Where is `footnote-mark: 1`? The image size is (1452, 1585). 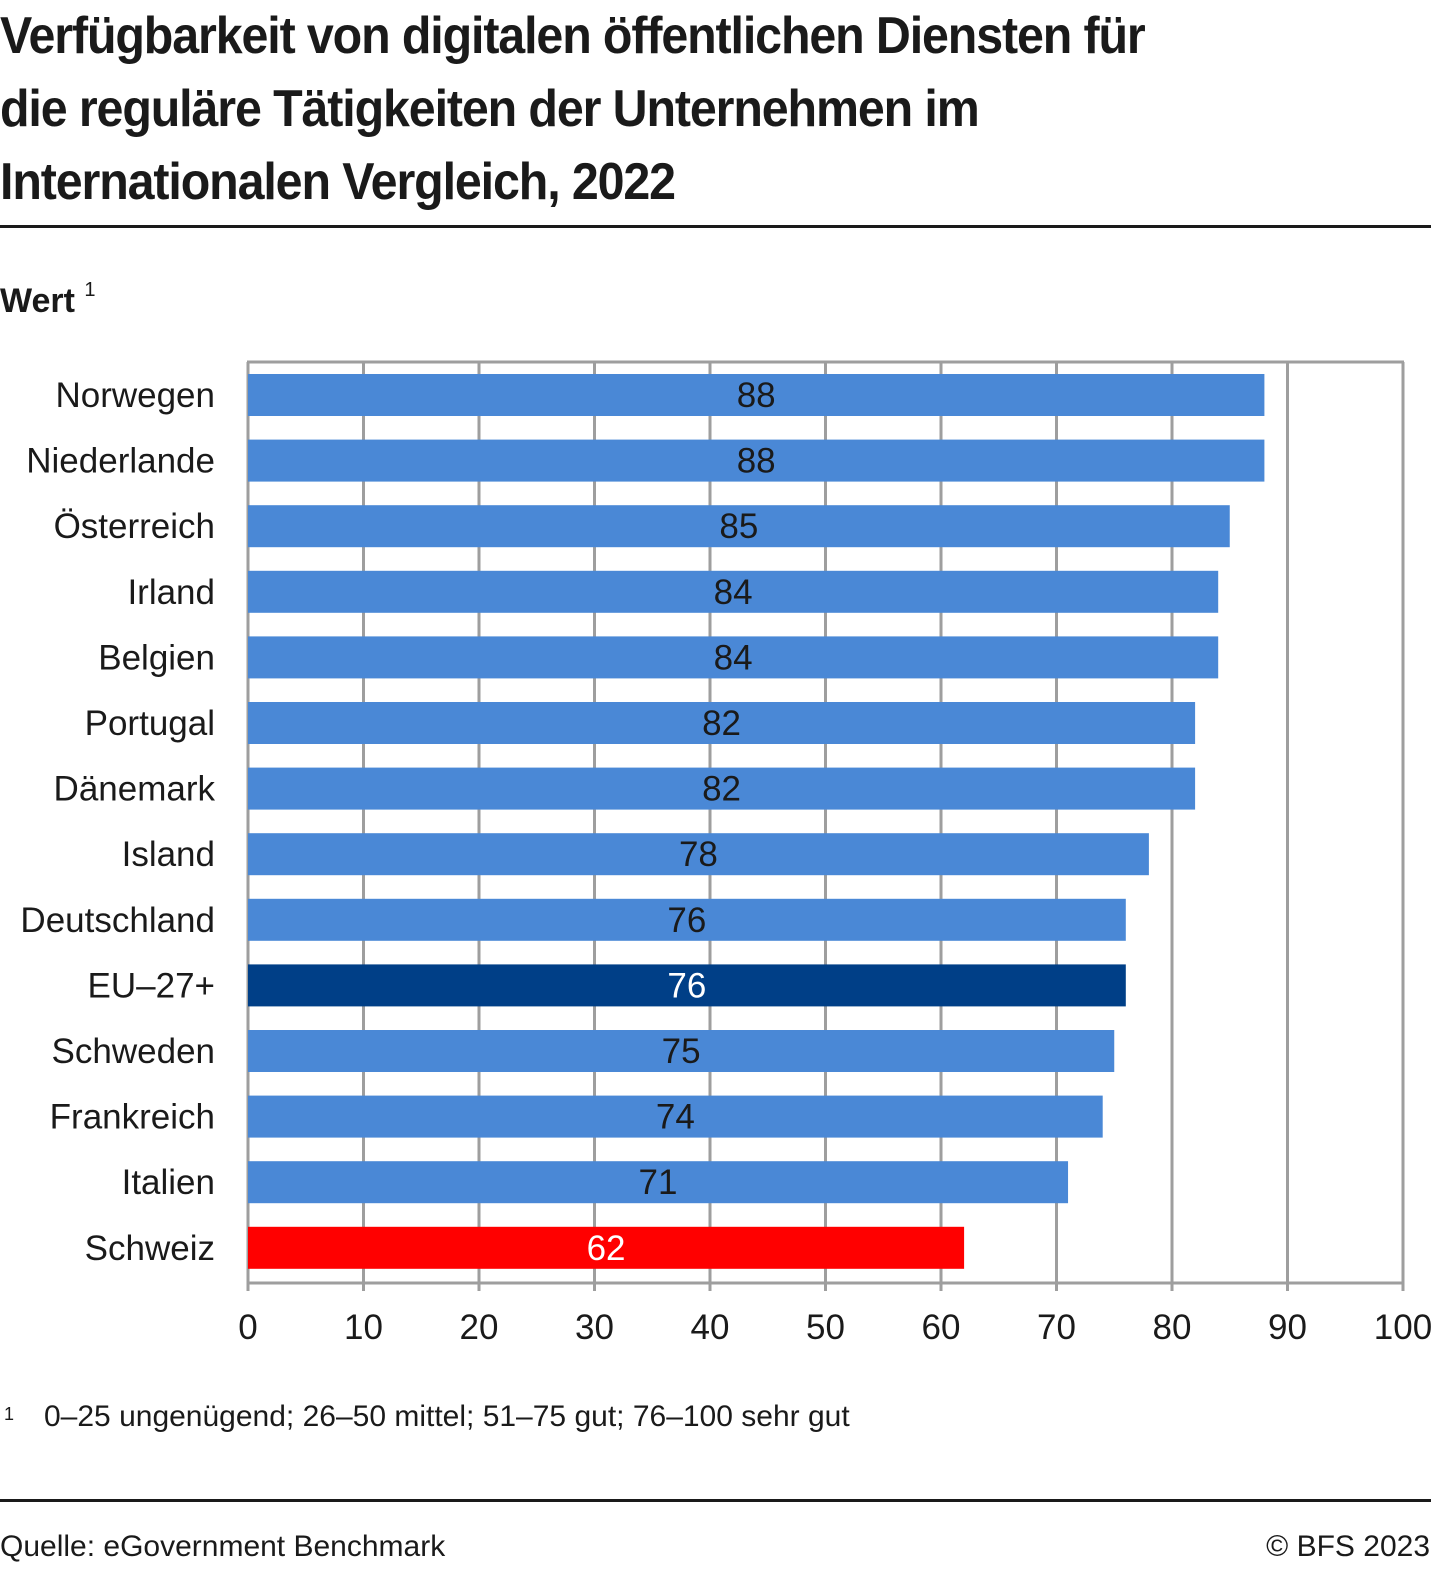 footnote-mark: 1 is located at coordinates (9, 1414).